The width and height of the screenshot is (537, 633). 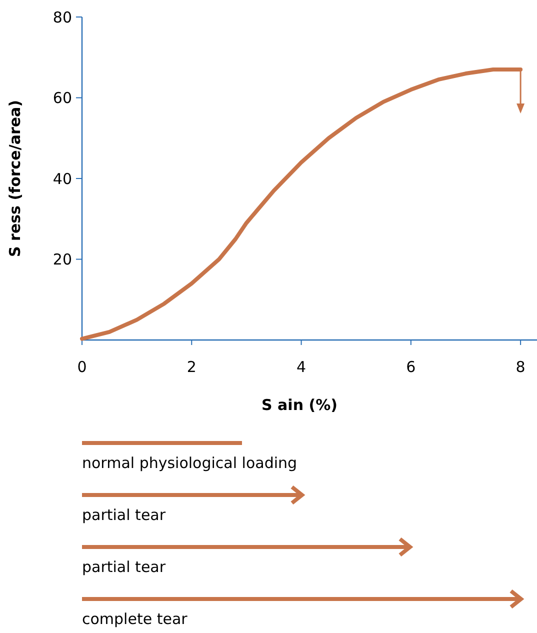 What do you see at coordinates (62, 179) in the screenshot?
I see `y-tick-label: 40` at bounding box center [62, 179].